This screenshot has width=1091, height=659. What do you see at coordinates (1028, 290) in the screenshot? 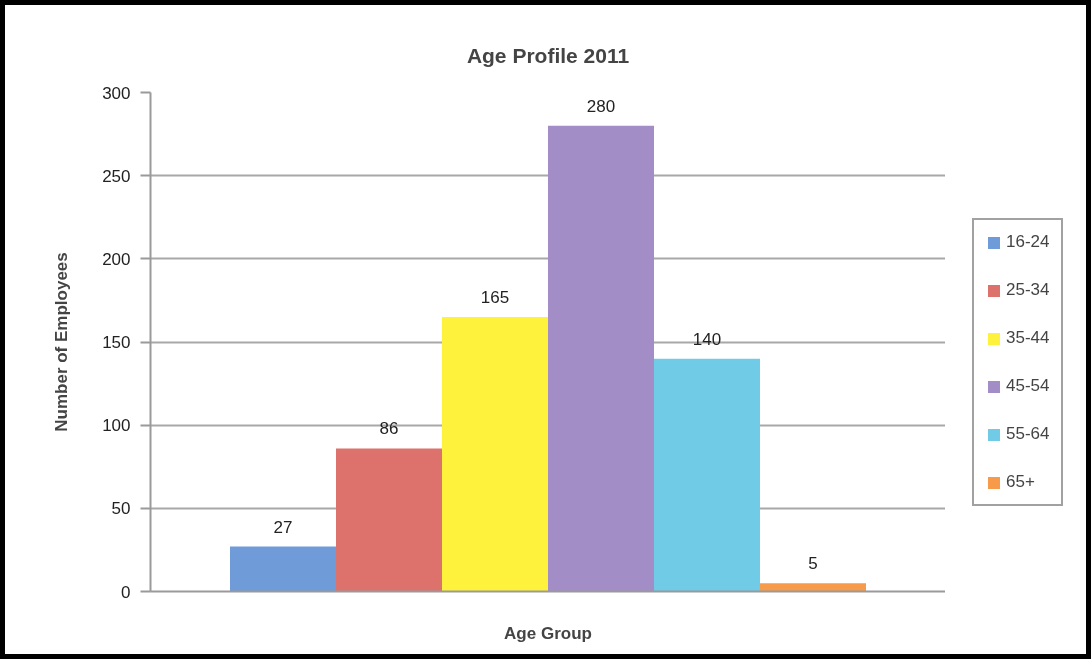
I see `legend-label: 25-34` at bounding box center [1028, 290].